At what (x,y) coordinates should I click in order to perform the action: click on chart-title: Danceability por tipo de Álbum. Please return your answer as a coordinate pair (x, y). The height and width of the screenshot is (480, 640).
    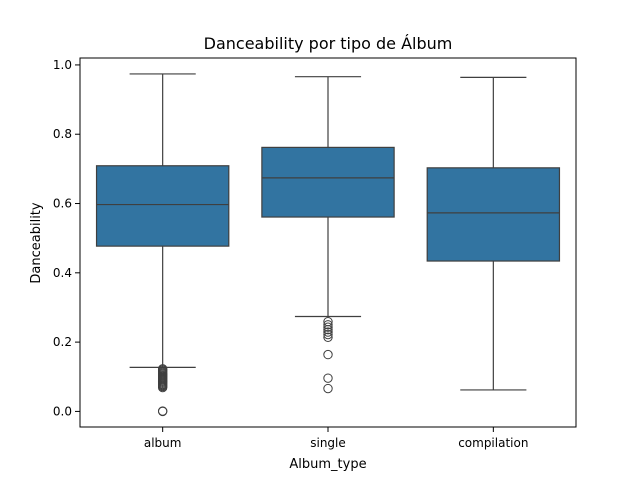
    Looking at the image, I should click on (328, 43).